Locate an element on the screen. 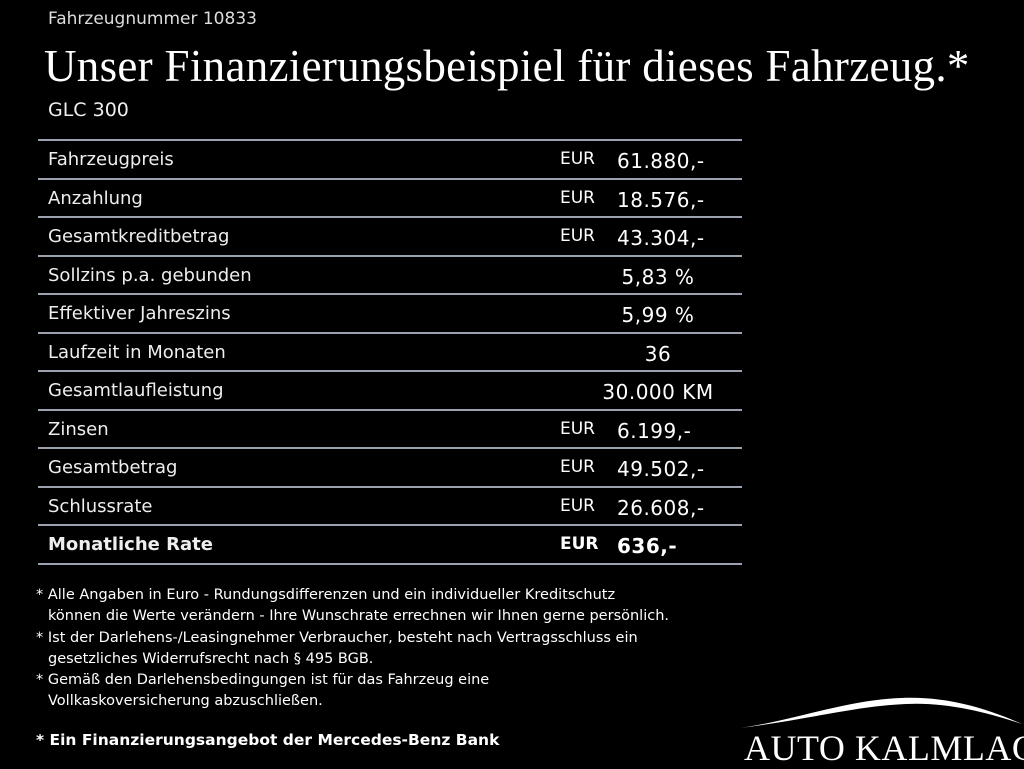  row-label: Zinsen is located at coordinates (78, 429).